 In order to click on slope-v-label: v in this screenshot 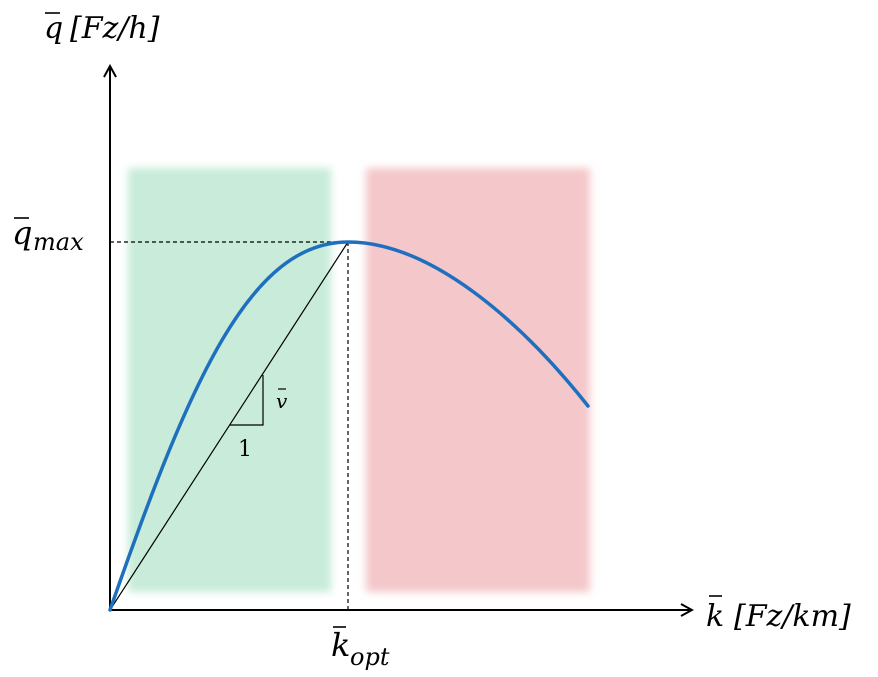, I will do `click(282, 400)`.